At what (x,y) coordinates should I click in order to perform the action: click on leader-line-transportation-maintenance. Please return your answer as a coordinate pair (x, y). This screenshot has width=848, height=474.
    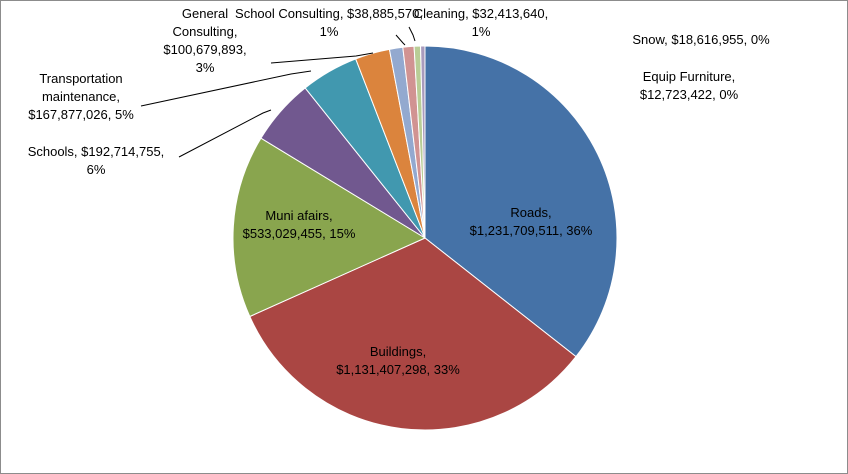
    Looking at the image, I should click on (226, 88).